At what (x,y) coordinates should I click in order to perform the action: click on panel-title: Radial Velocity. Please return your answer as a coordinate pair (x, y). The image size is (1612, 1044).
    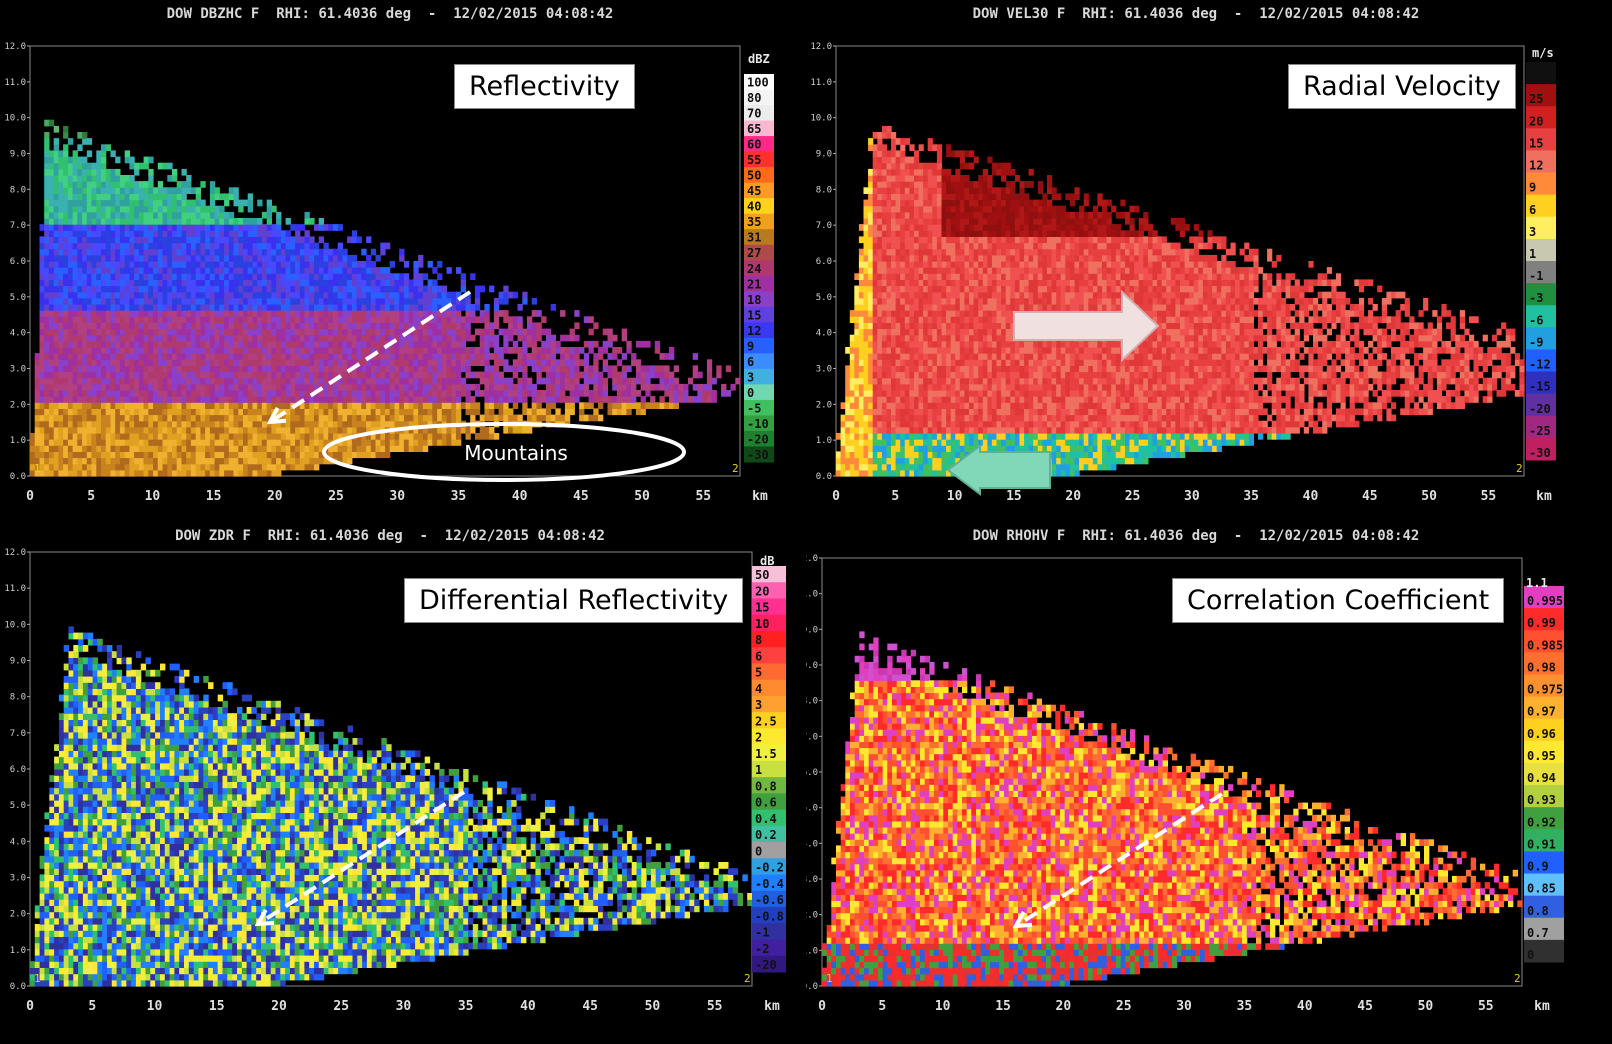
    Looking at the image, I should click on (1402, 86).